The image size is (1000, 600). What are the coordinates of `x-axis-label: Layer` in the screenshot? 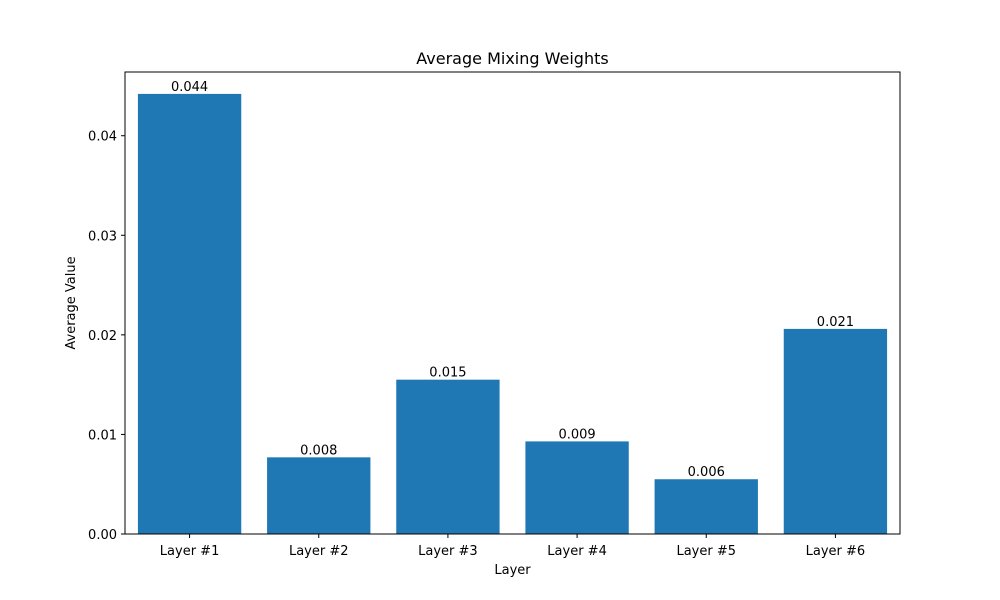 It's located at (512, 570).